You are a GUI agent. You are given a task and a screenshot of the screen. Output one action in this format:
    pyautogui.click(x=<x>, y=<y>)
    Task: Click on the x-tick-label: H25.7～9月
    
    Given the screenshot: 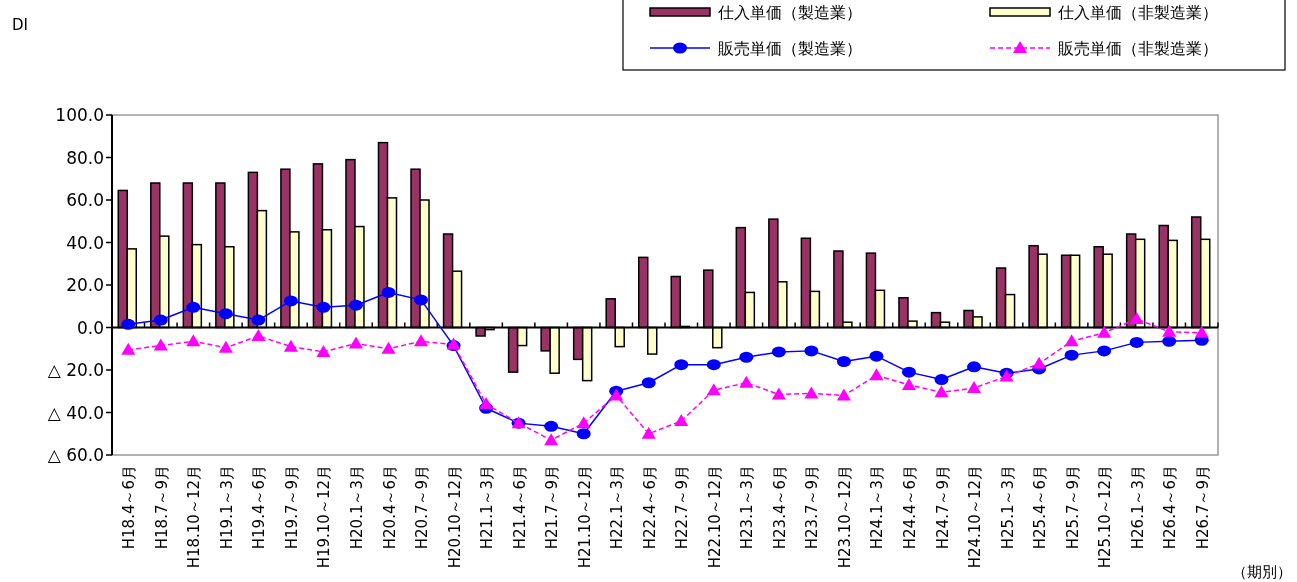 What is the action you would take?
    pyautogui.click(x=1072, y=507)
    